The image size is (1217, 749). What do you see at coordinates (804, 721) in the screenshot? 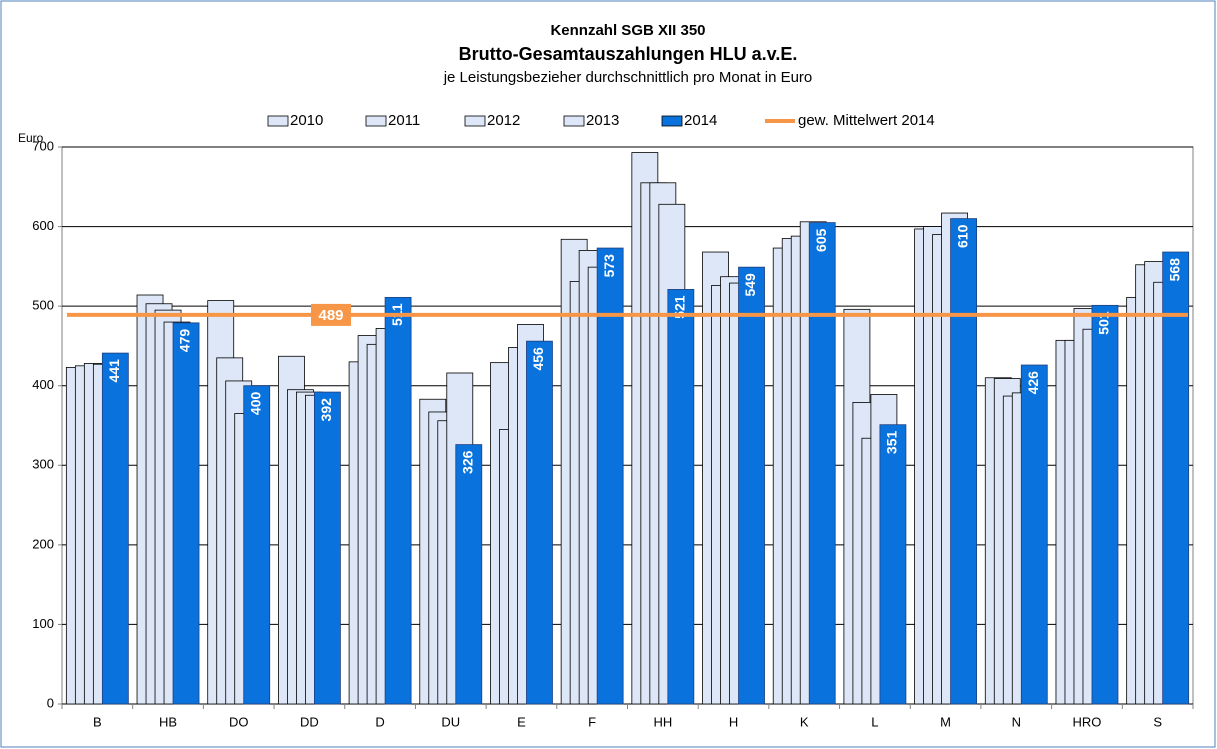
I see `x-tick-label: K` at bounding box center [804, 721].